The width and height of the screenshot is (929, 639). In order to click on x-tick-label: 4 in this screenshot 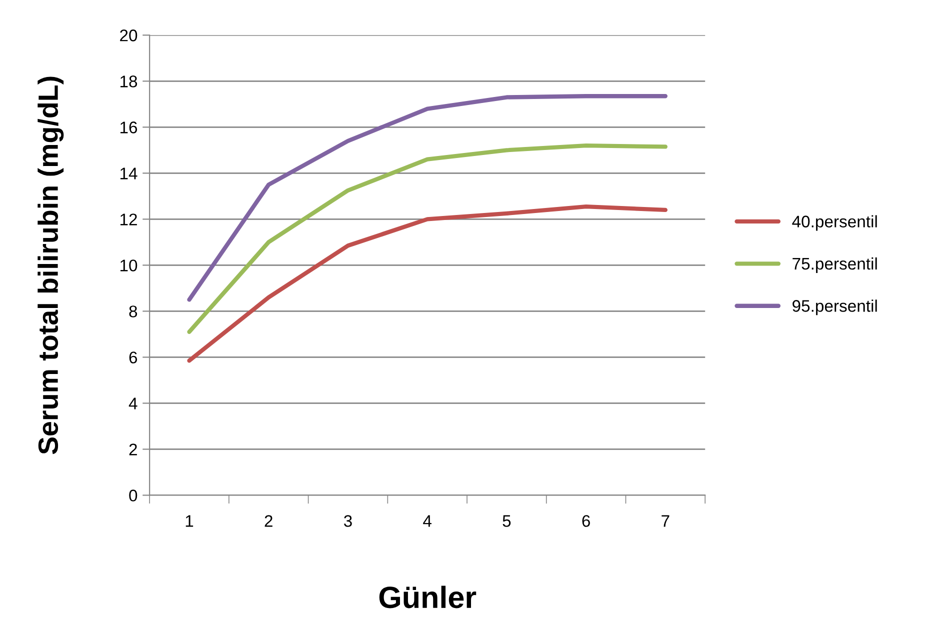, I will do `click(427, 521)`.